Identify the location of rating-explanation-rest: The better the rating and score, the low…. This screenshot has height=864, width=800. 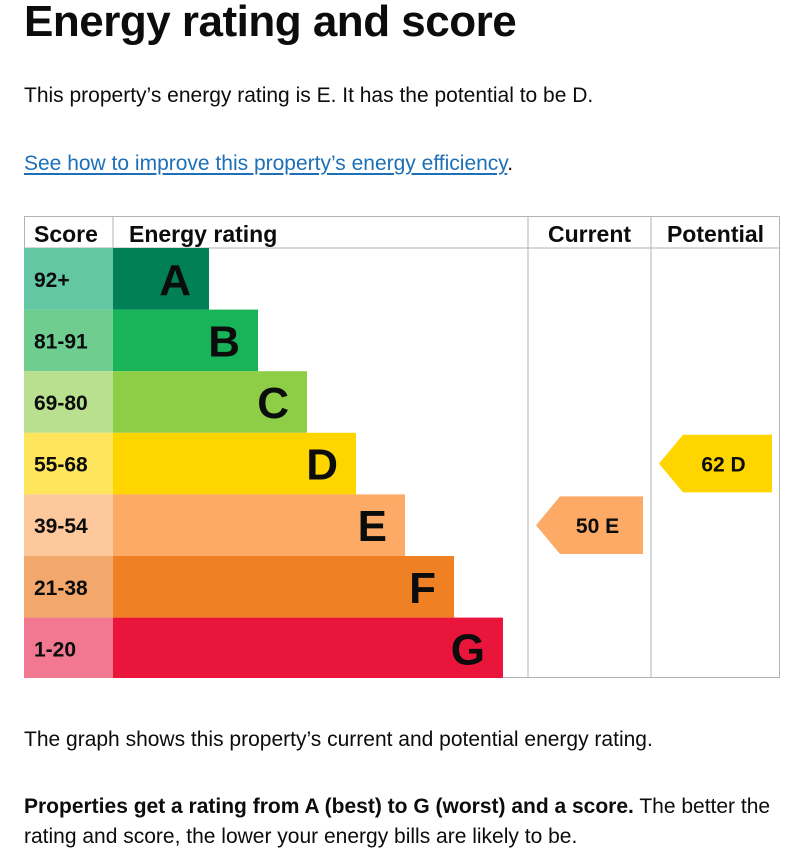
(397, 821).